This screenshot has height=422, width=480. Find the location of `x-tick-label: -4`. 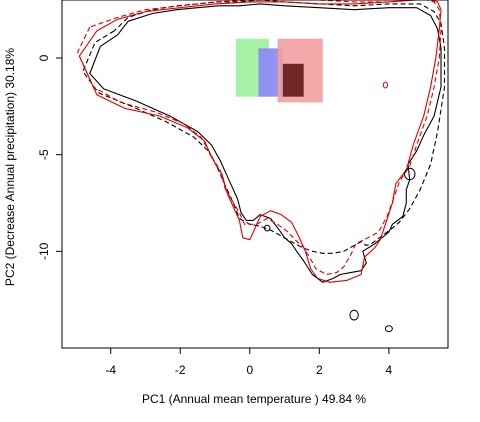

x-tick-label: -4 is located at coordinates (110, 370).